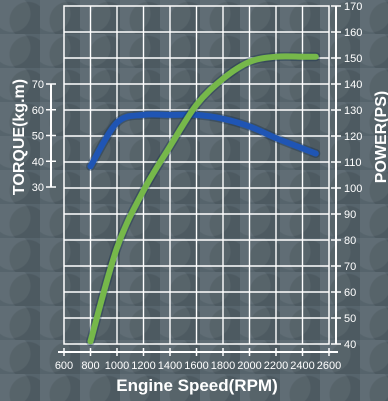 The image size is (388, 401). Describe the element at coordinates (336, 175) in the screenshot. I see `right-axis` at that location.